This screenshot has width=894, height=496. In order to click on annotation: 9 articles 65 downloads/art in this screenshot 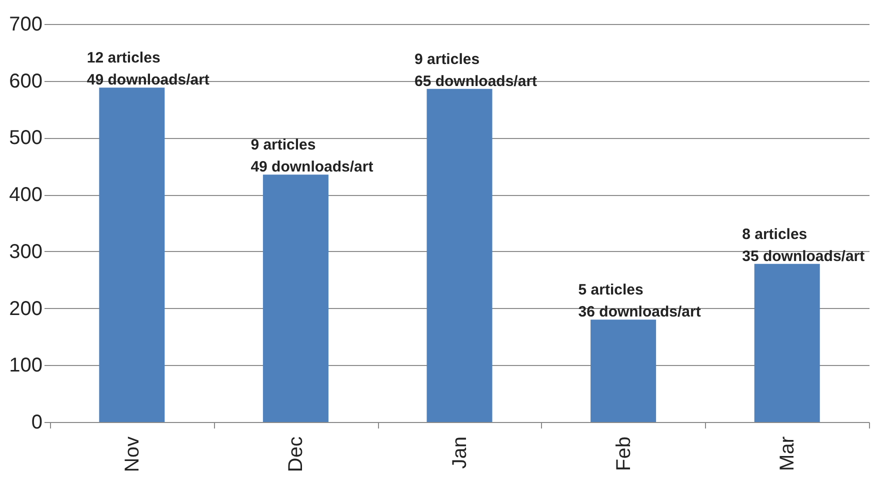, I will do `click(476, 70)`.